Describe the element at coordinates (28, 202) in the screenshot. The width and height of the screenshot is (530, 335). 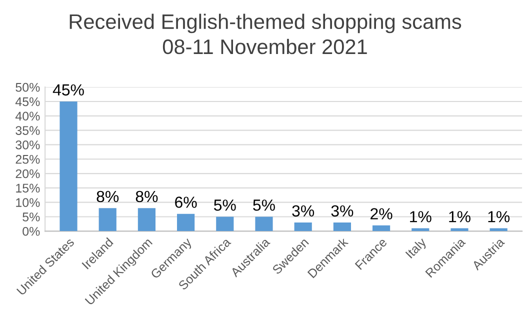
I see `y-tick-label: 10%` at that location.